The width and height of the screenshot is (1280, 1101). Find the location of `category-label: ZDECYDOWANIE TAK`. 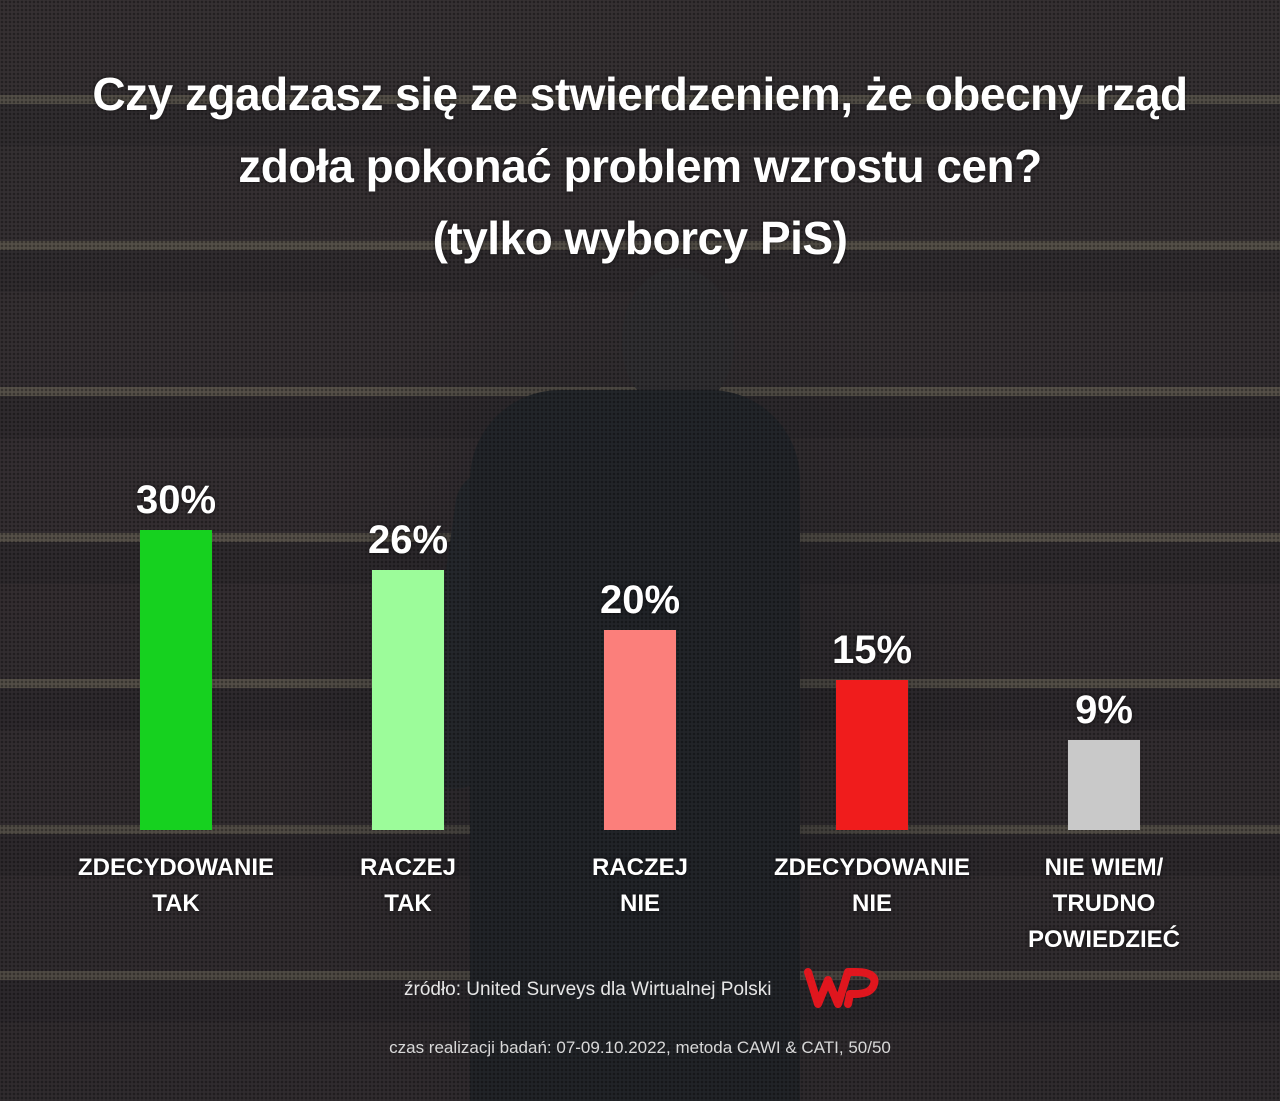

category-label: ZDECYDOWANIE TAK is located at coordinates (176, 886).